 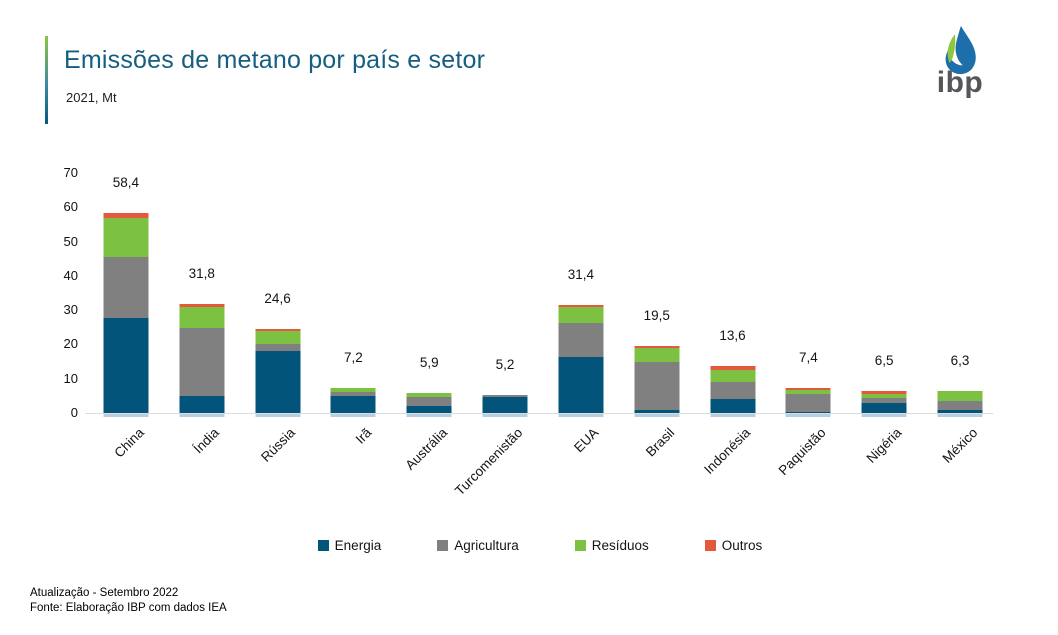 What do you see at coordinates (586, 440) in the screenshot?
I see `x-tick-label: EUA` at bounding box center [586, 440].